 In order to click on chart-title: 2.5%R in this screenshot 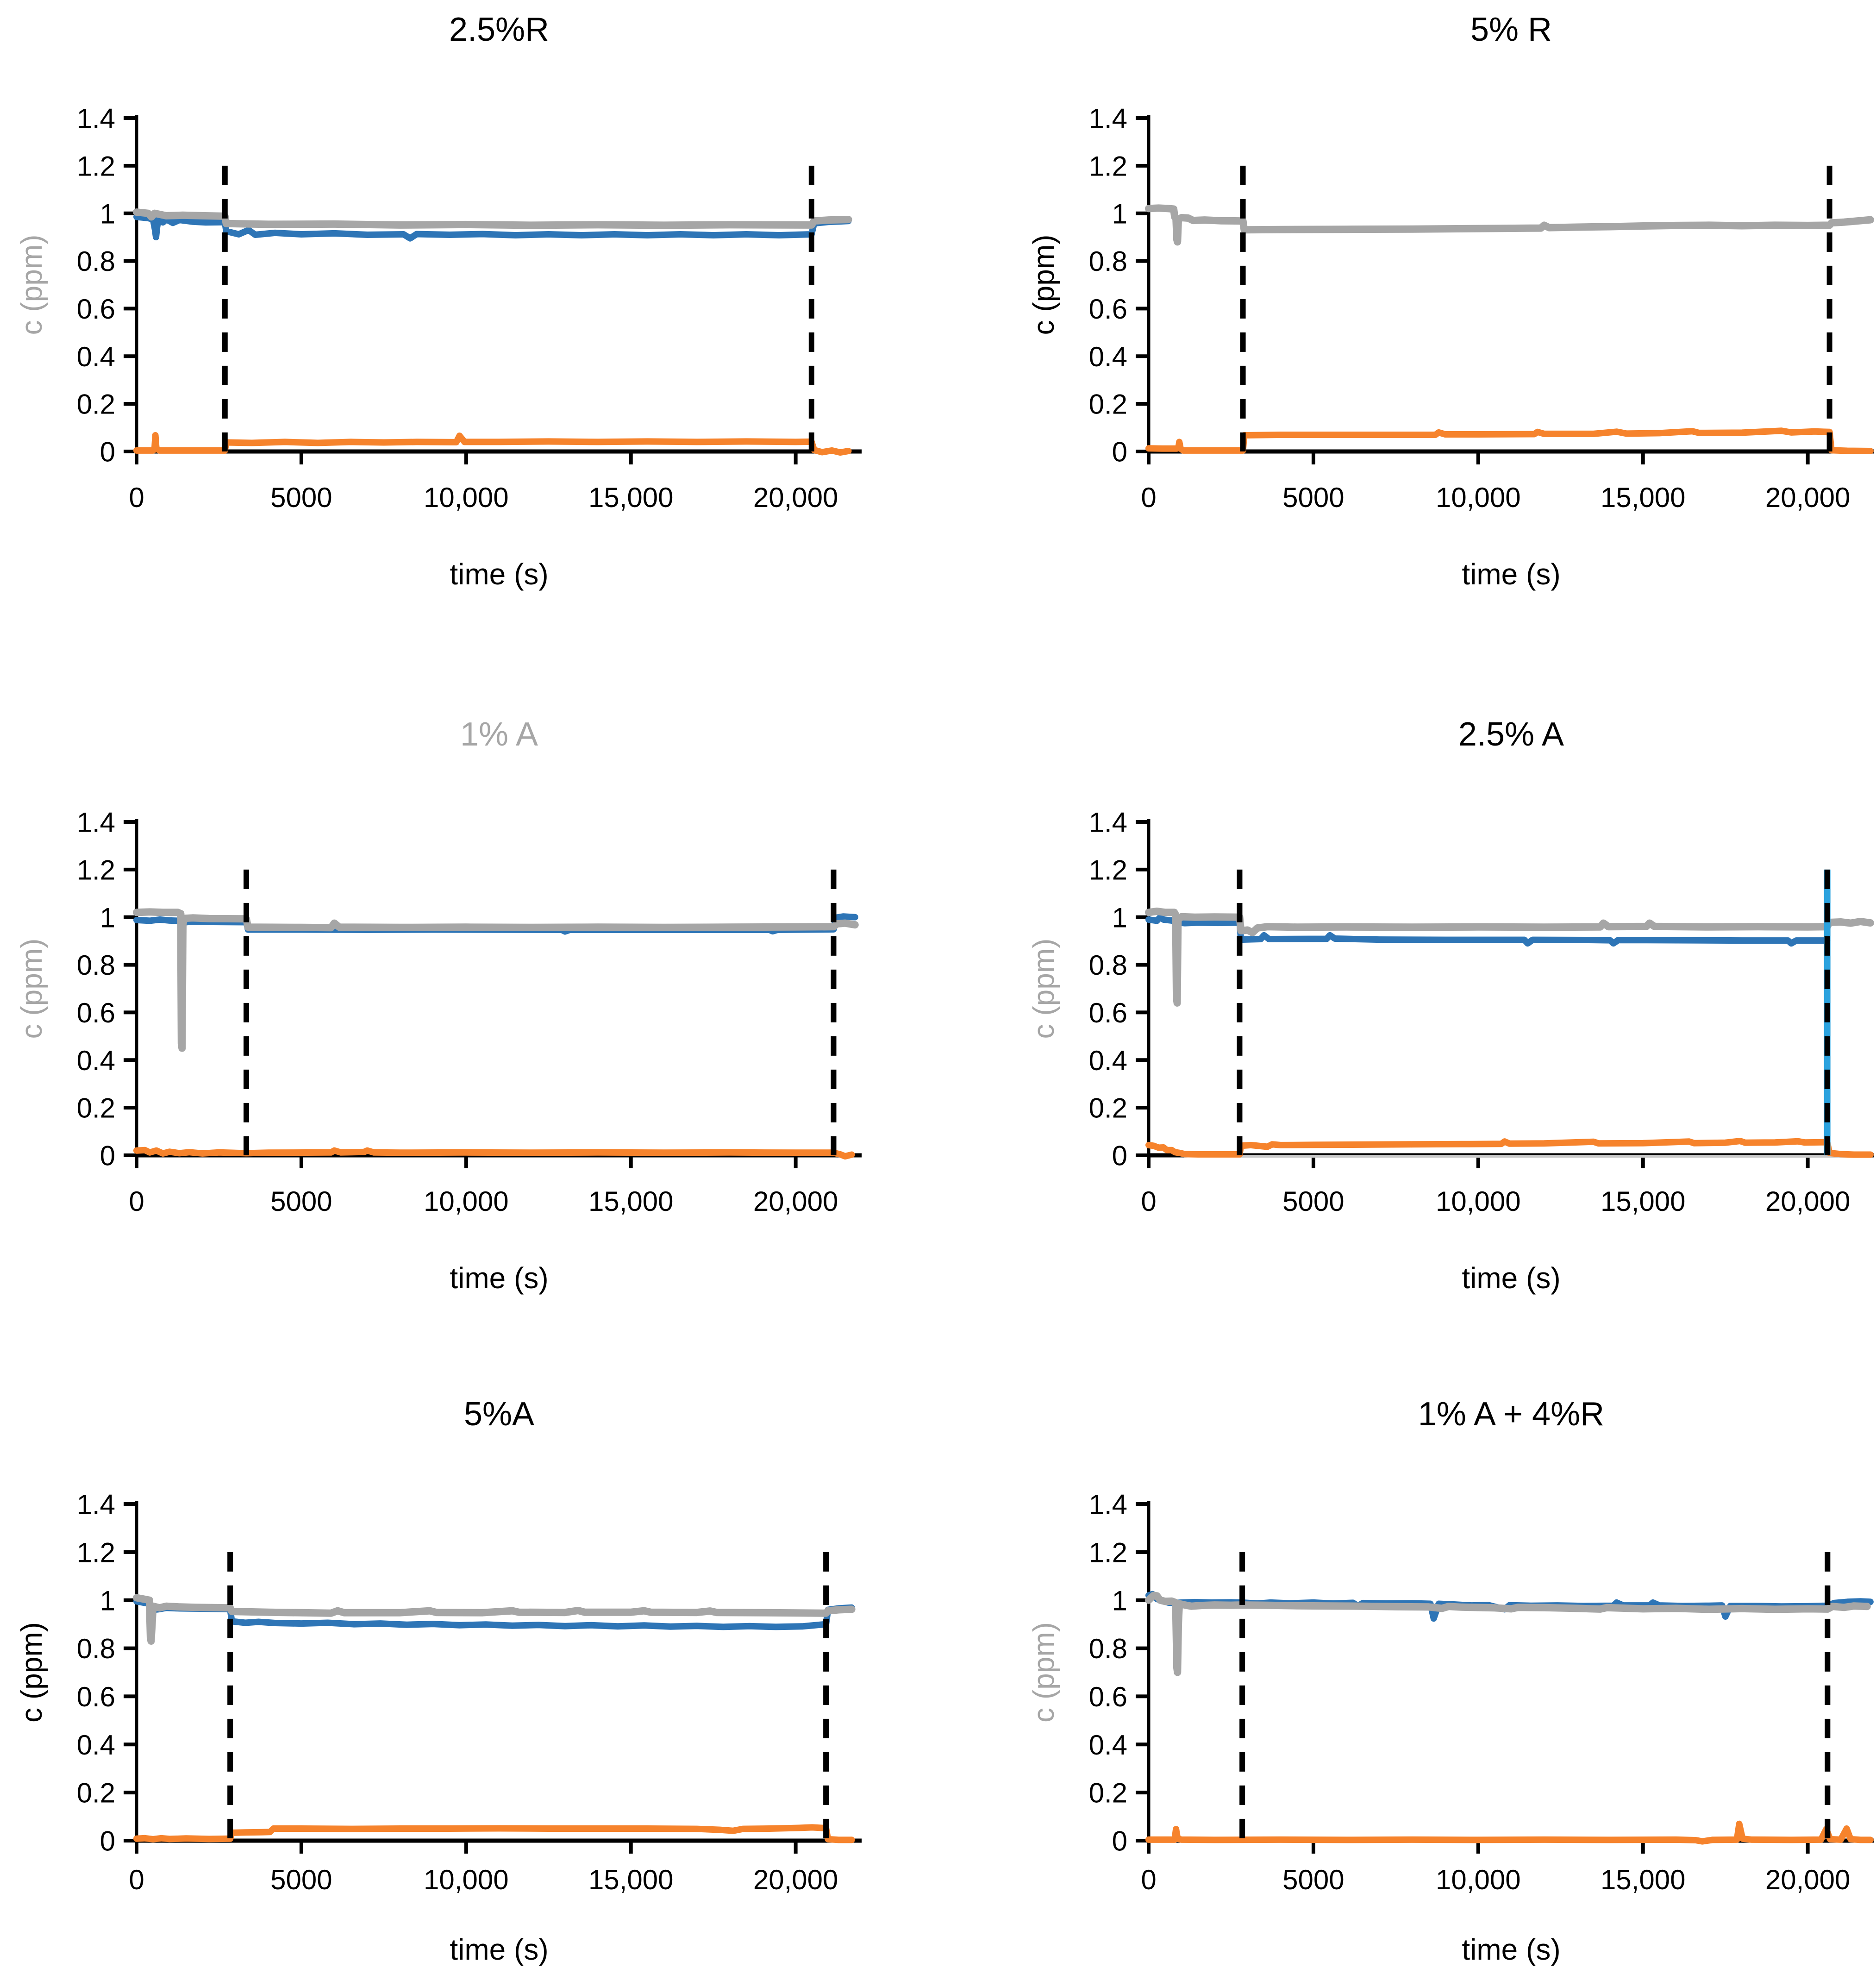, I will do `click(499, 29)`.